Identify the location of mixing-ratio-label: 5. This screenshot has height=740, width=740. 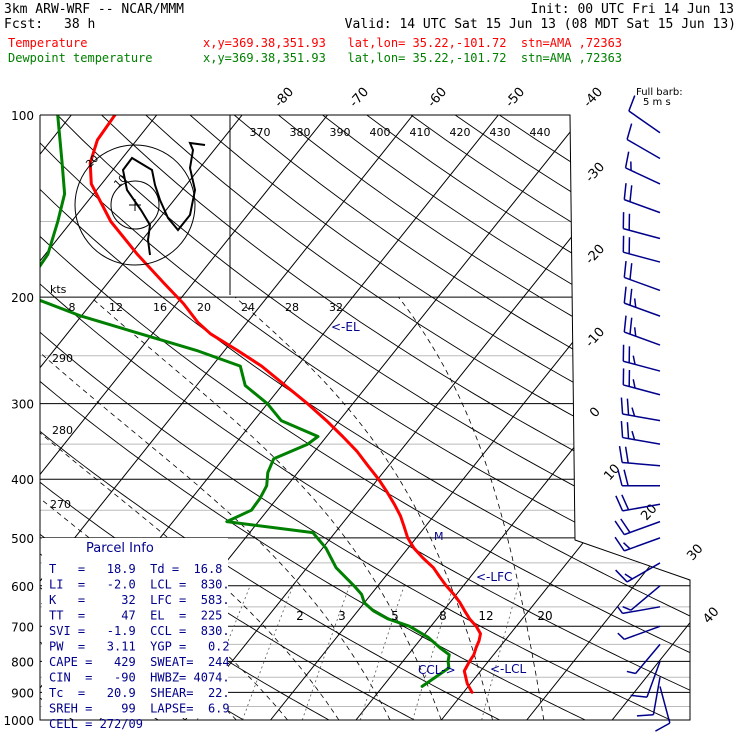
(395, 616).